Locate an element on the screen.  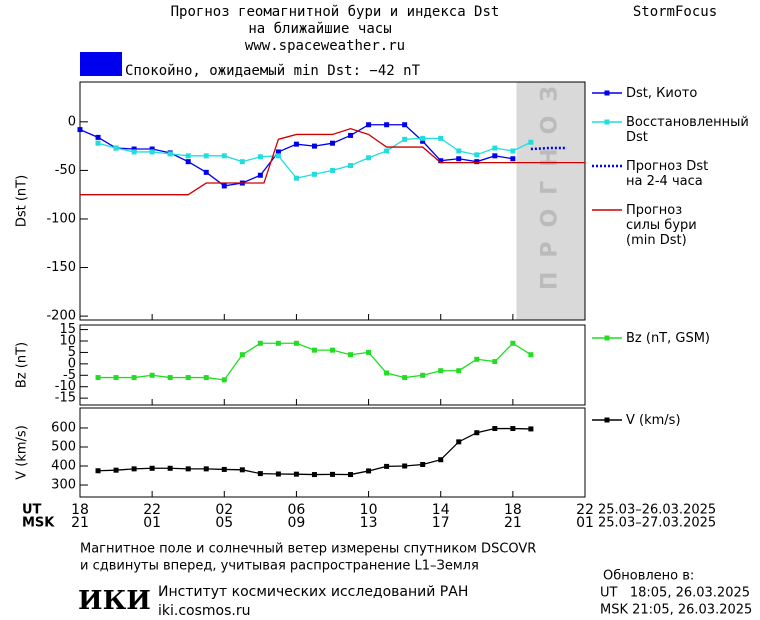
y-tick-label: 400 is located at coordinates (63, 466).